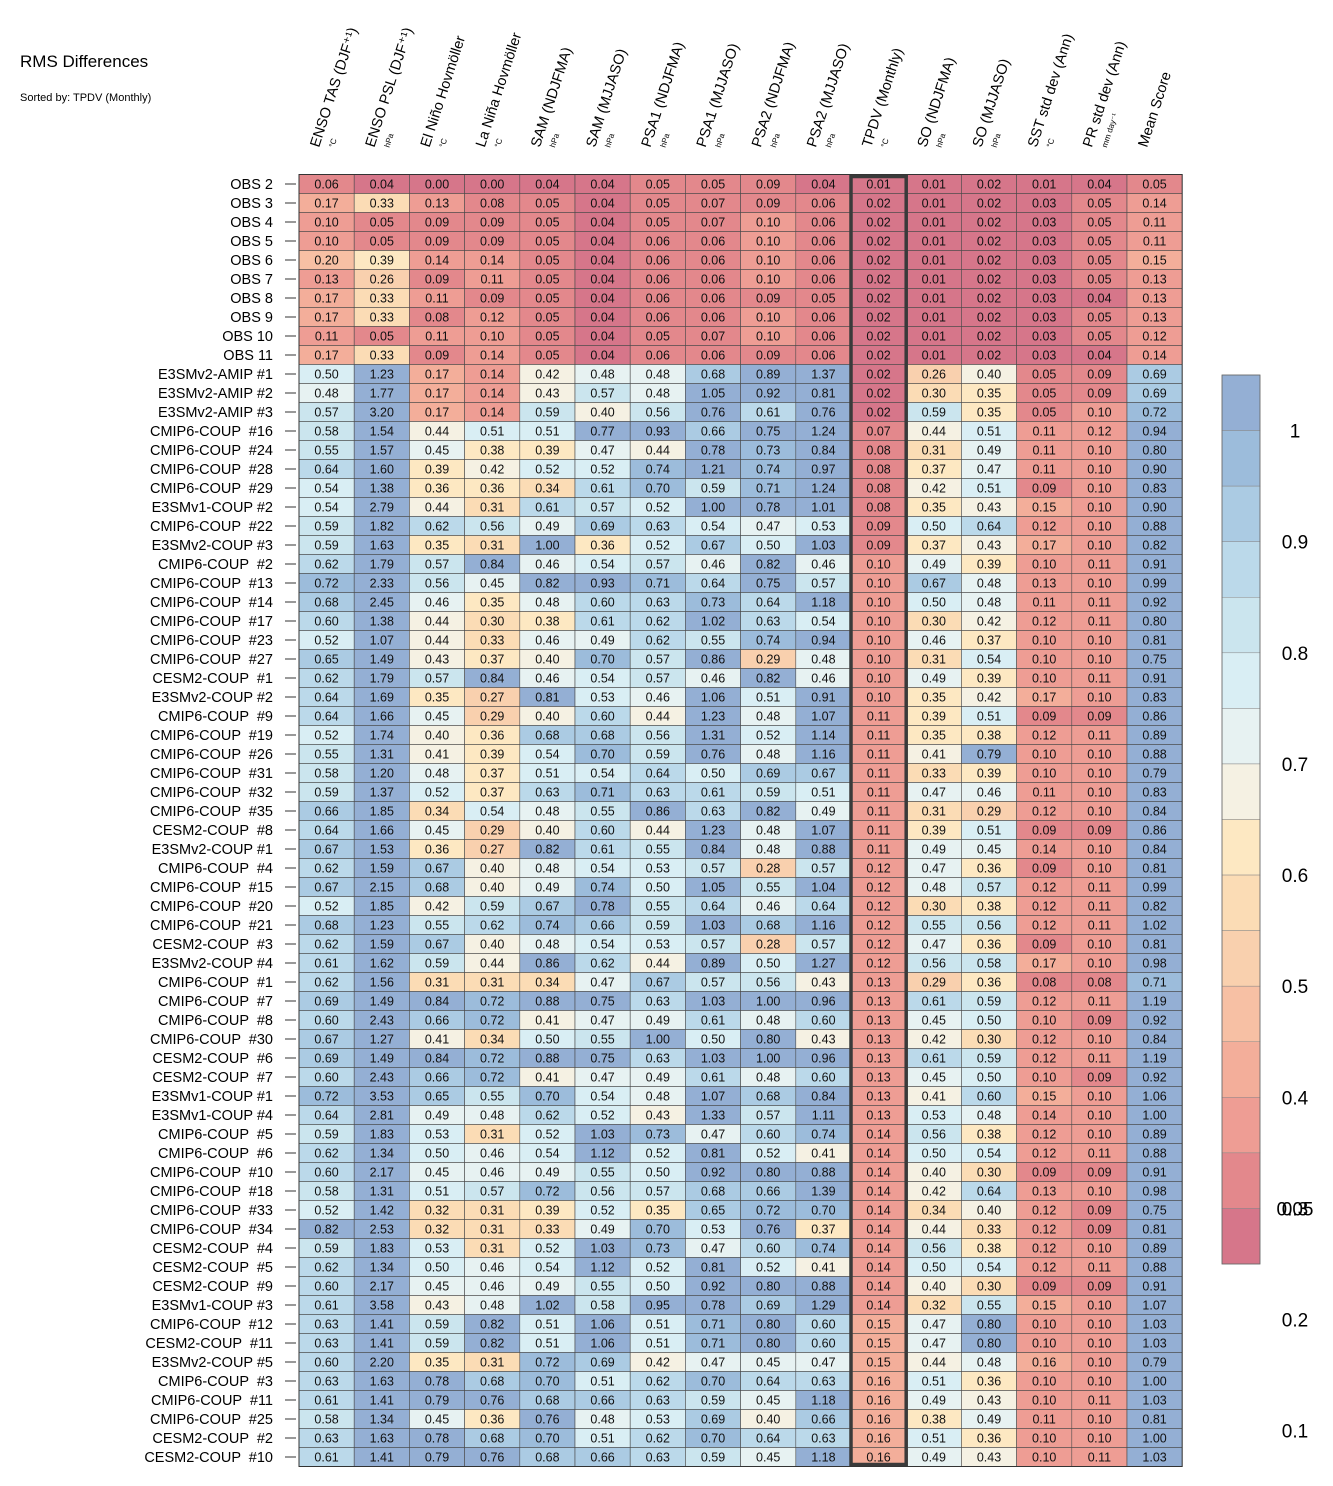 The image size is (1333, 1486). I want to click on cell-value-label: 1.60, so click(382, 470).